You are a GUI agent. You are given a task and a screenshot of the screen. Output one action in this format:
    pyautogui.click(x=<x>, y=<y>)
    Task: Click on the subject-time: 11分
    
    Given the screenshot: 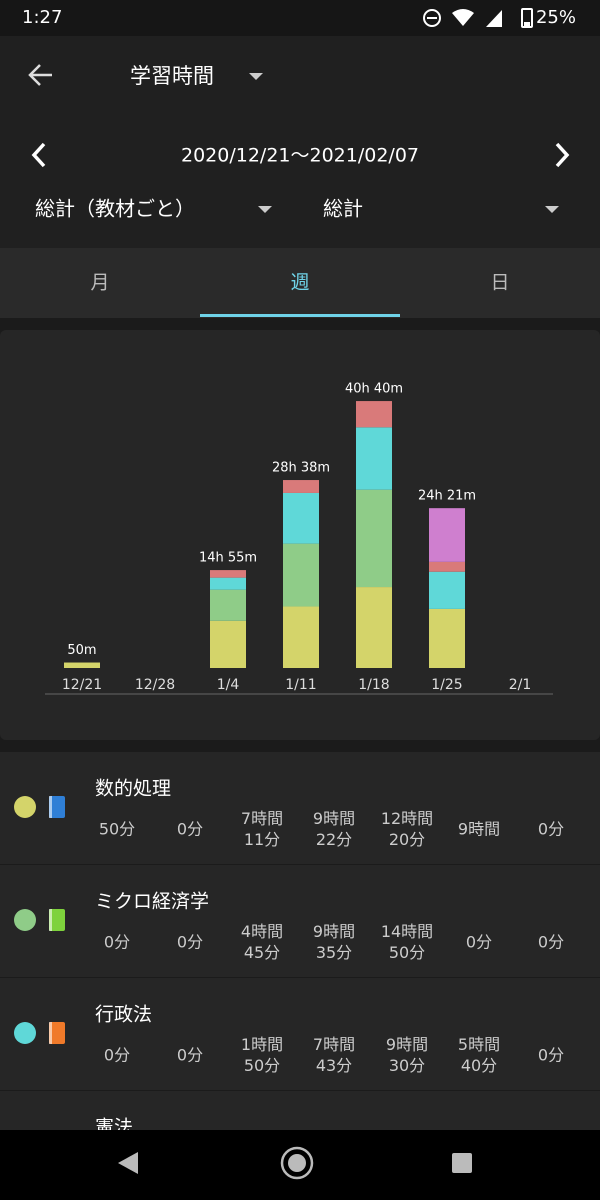 What is the action you would take?
    pyautogui.click(x=262, y=839)
    